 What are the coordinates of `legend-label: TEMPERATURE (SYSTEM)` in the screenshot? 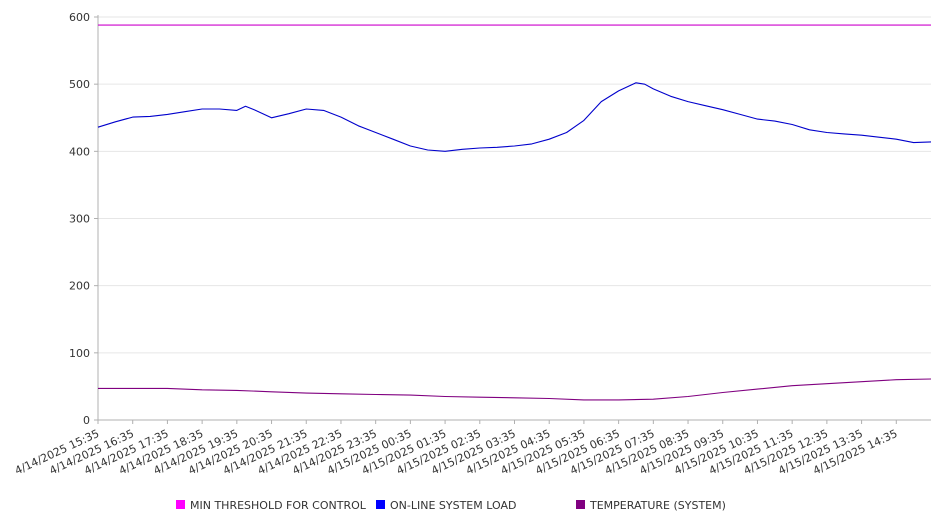 It's located at (657, 505).